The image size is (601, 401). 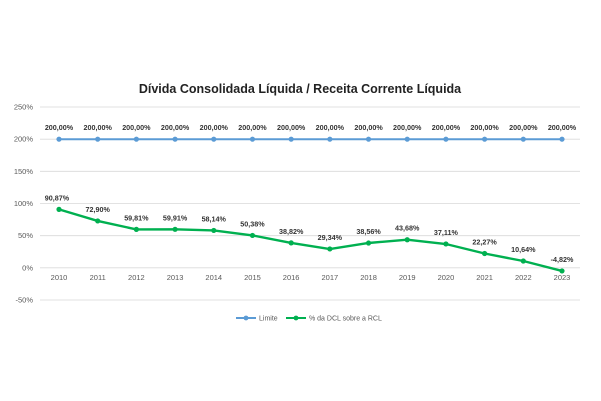 I want to click on data-label: 58,14%, so click(x=214, y=218).